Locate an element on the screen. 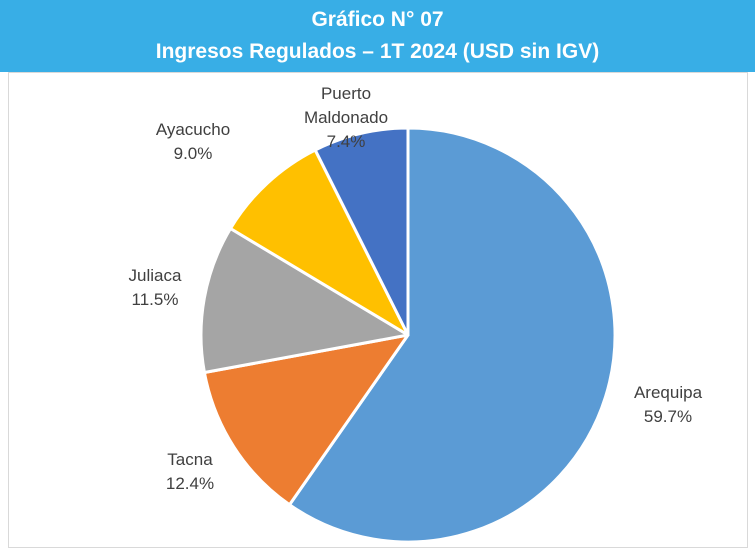  category-label: Tacna is located at coordinates (190, 459).